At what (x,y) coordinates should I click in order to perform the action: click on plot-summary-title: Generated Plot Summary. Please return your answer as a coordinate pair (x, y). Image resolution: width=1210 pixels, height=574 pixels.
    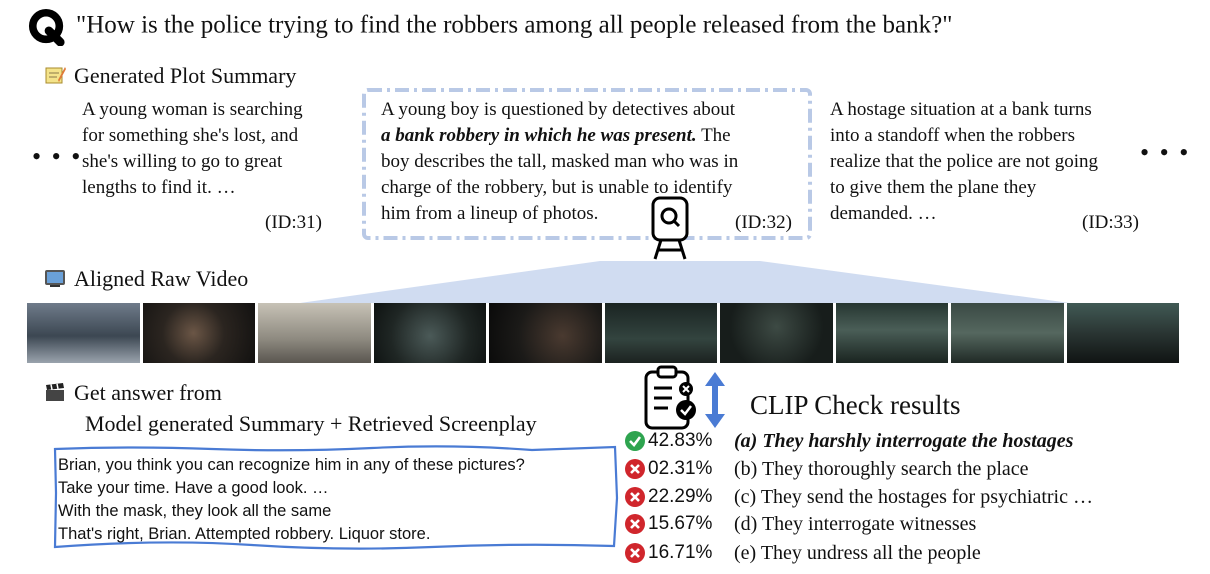
    Looking at the image, I should click on (170, 76).